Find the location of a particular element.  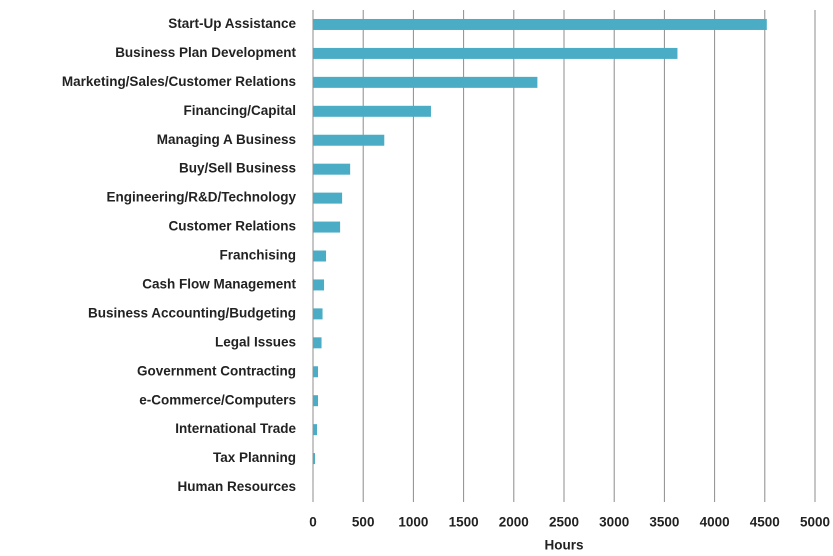

x-tick-label: 5000 is located at coordinates (815, 522).